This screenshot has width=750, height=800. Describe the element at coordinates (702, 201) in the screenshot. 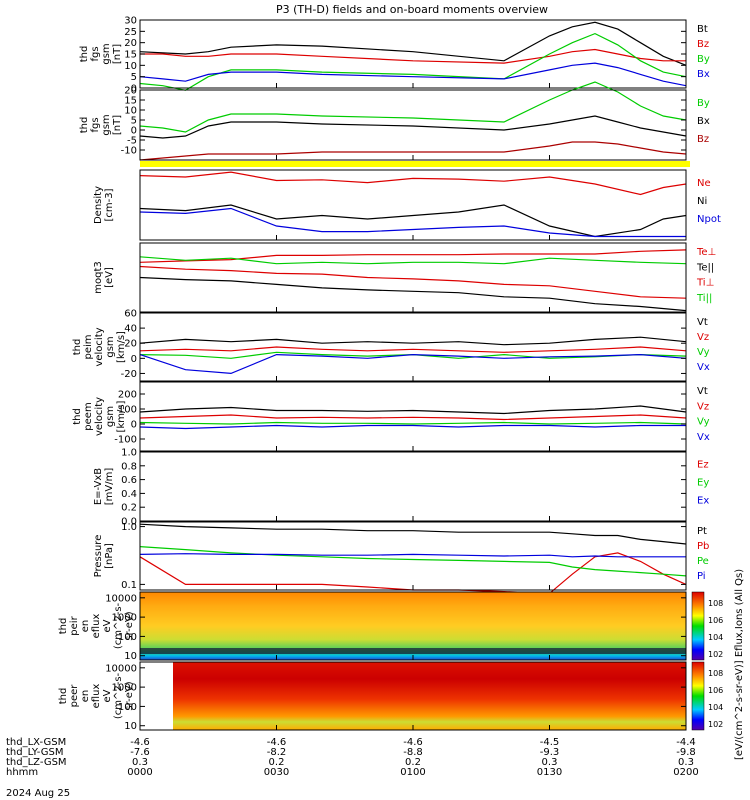

I see `legend-Ni: Ni` at that location.